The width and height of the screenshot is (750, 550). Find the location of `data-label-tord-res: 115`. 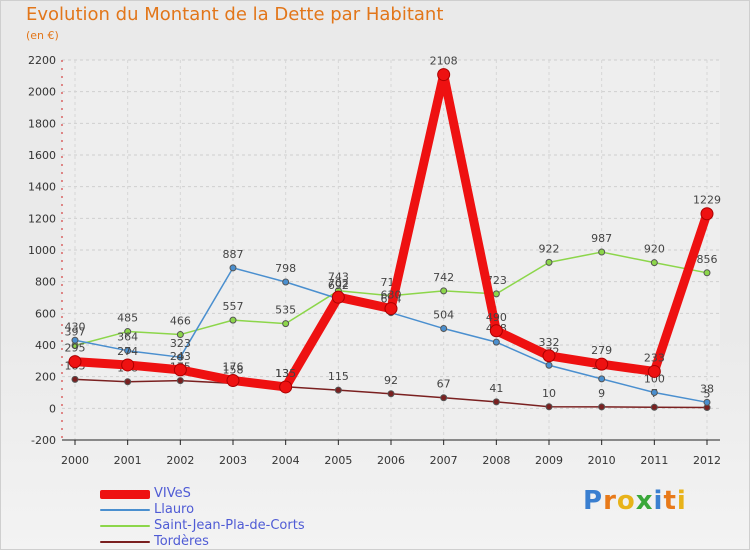

data-label-tord-res: 115 is located at coordinates (338, 376).